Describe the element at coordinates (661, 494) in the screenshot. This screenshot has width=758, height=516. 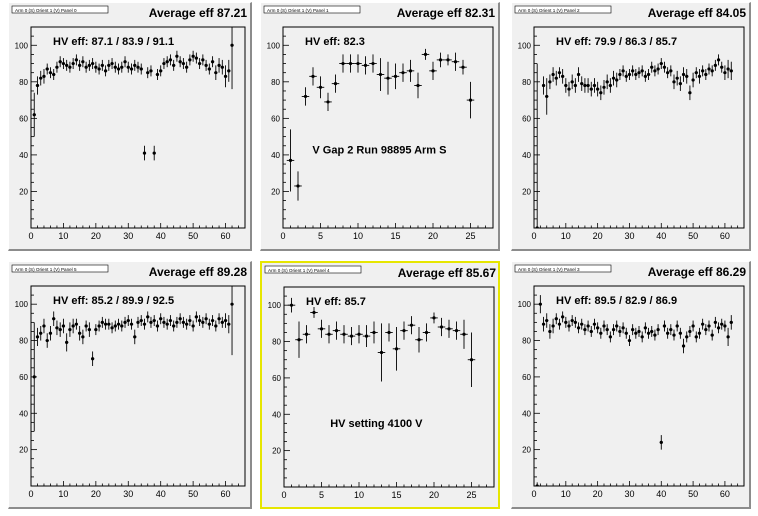
I see `x-tick-label: 40` at that location.